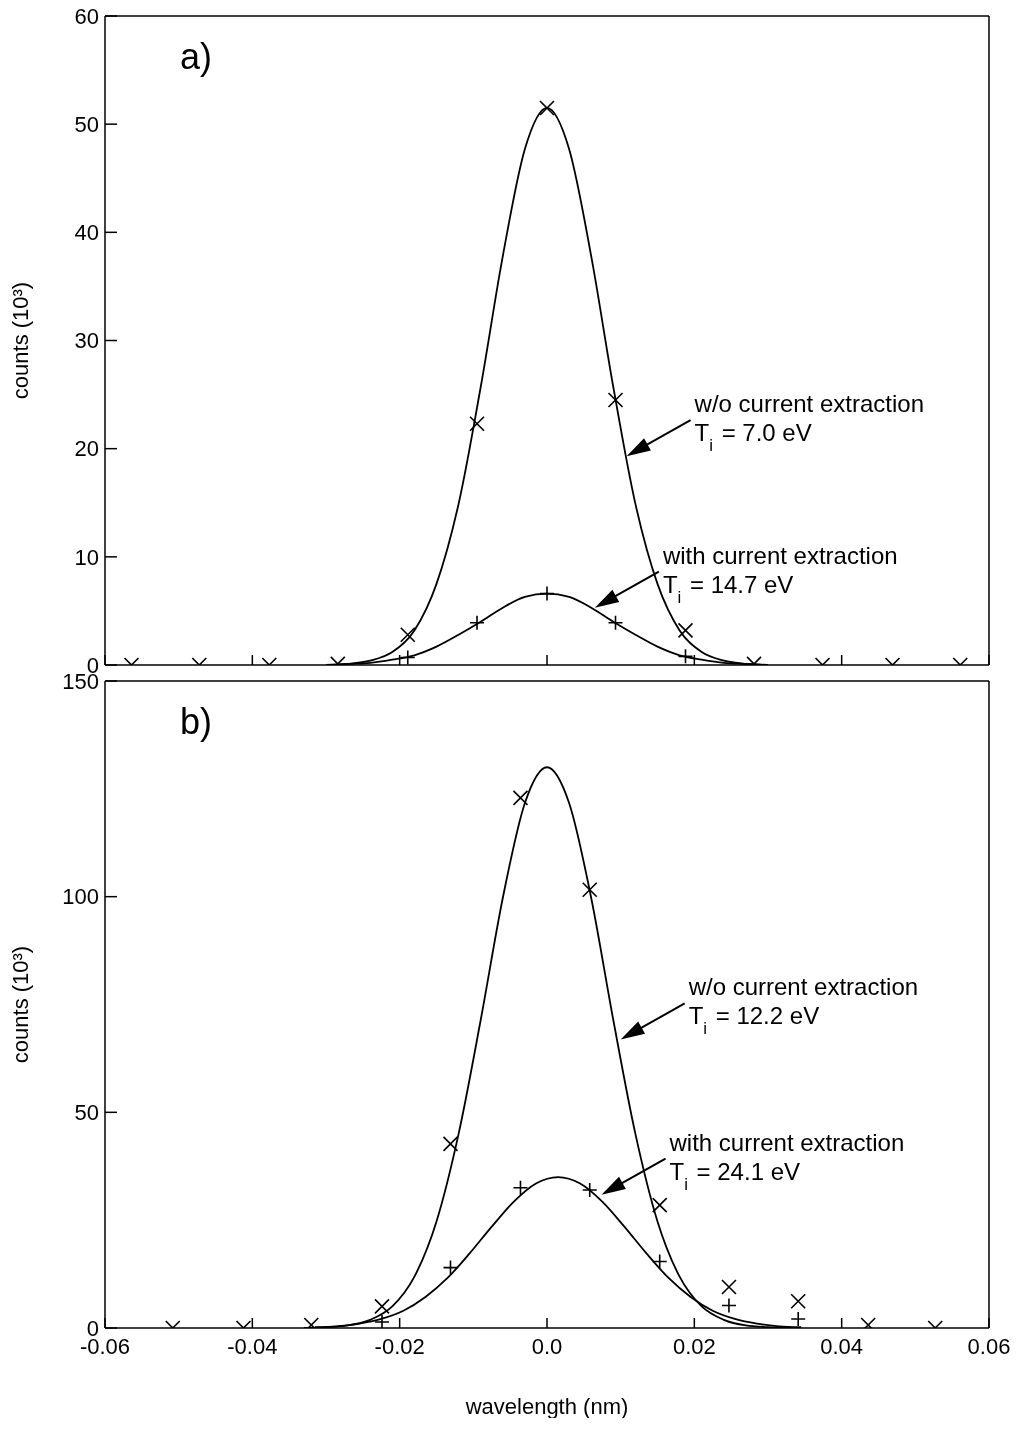 The height and width of the screenshot is (1441, 1022). What do you see at coordinates (86, 16) in the screenshot?
I see `y-tick-label: 60` at bounding box center [86, 16].